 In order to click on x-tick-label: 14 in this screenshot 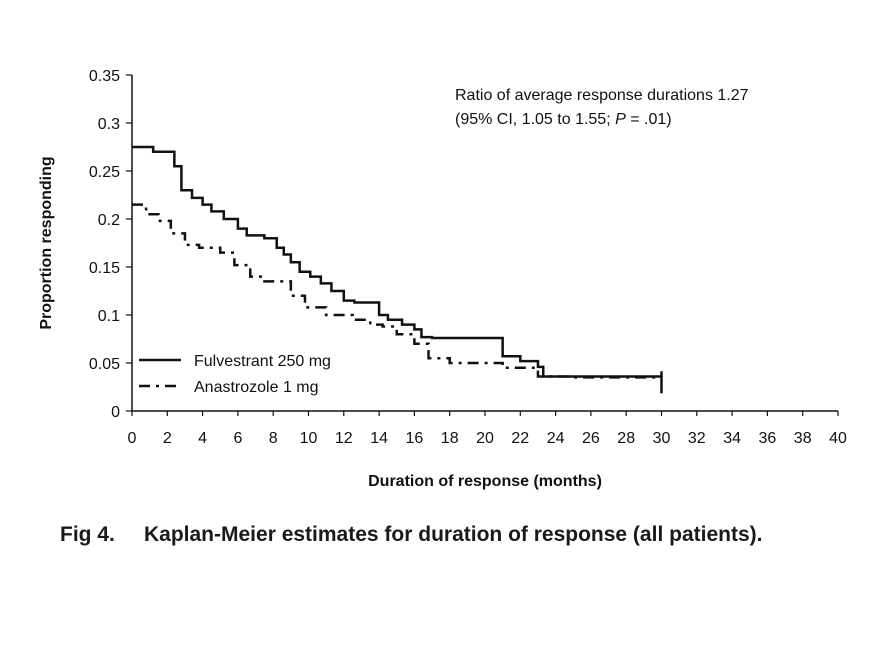, I will do `click(379, 438)`.